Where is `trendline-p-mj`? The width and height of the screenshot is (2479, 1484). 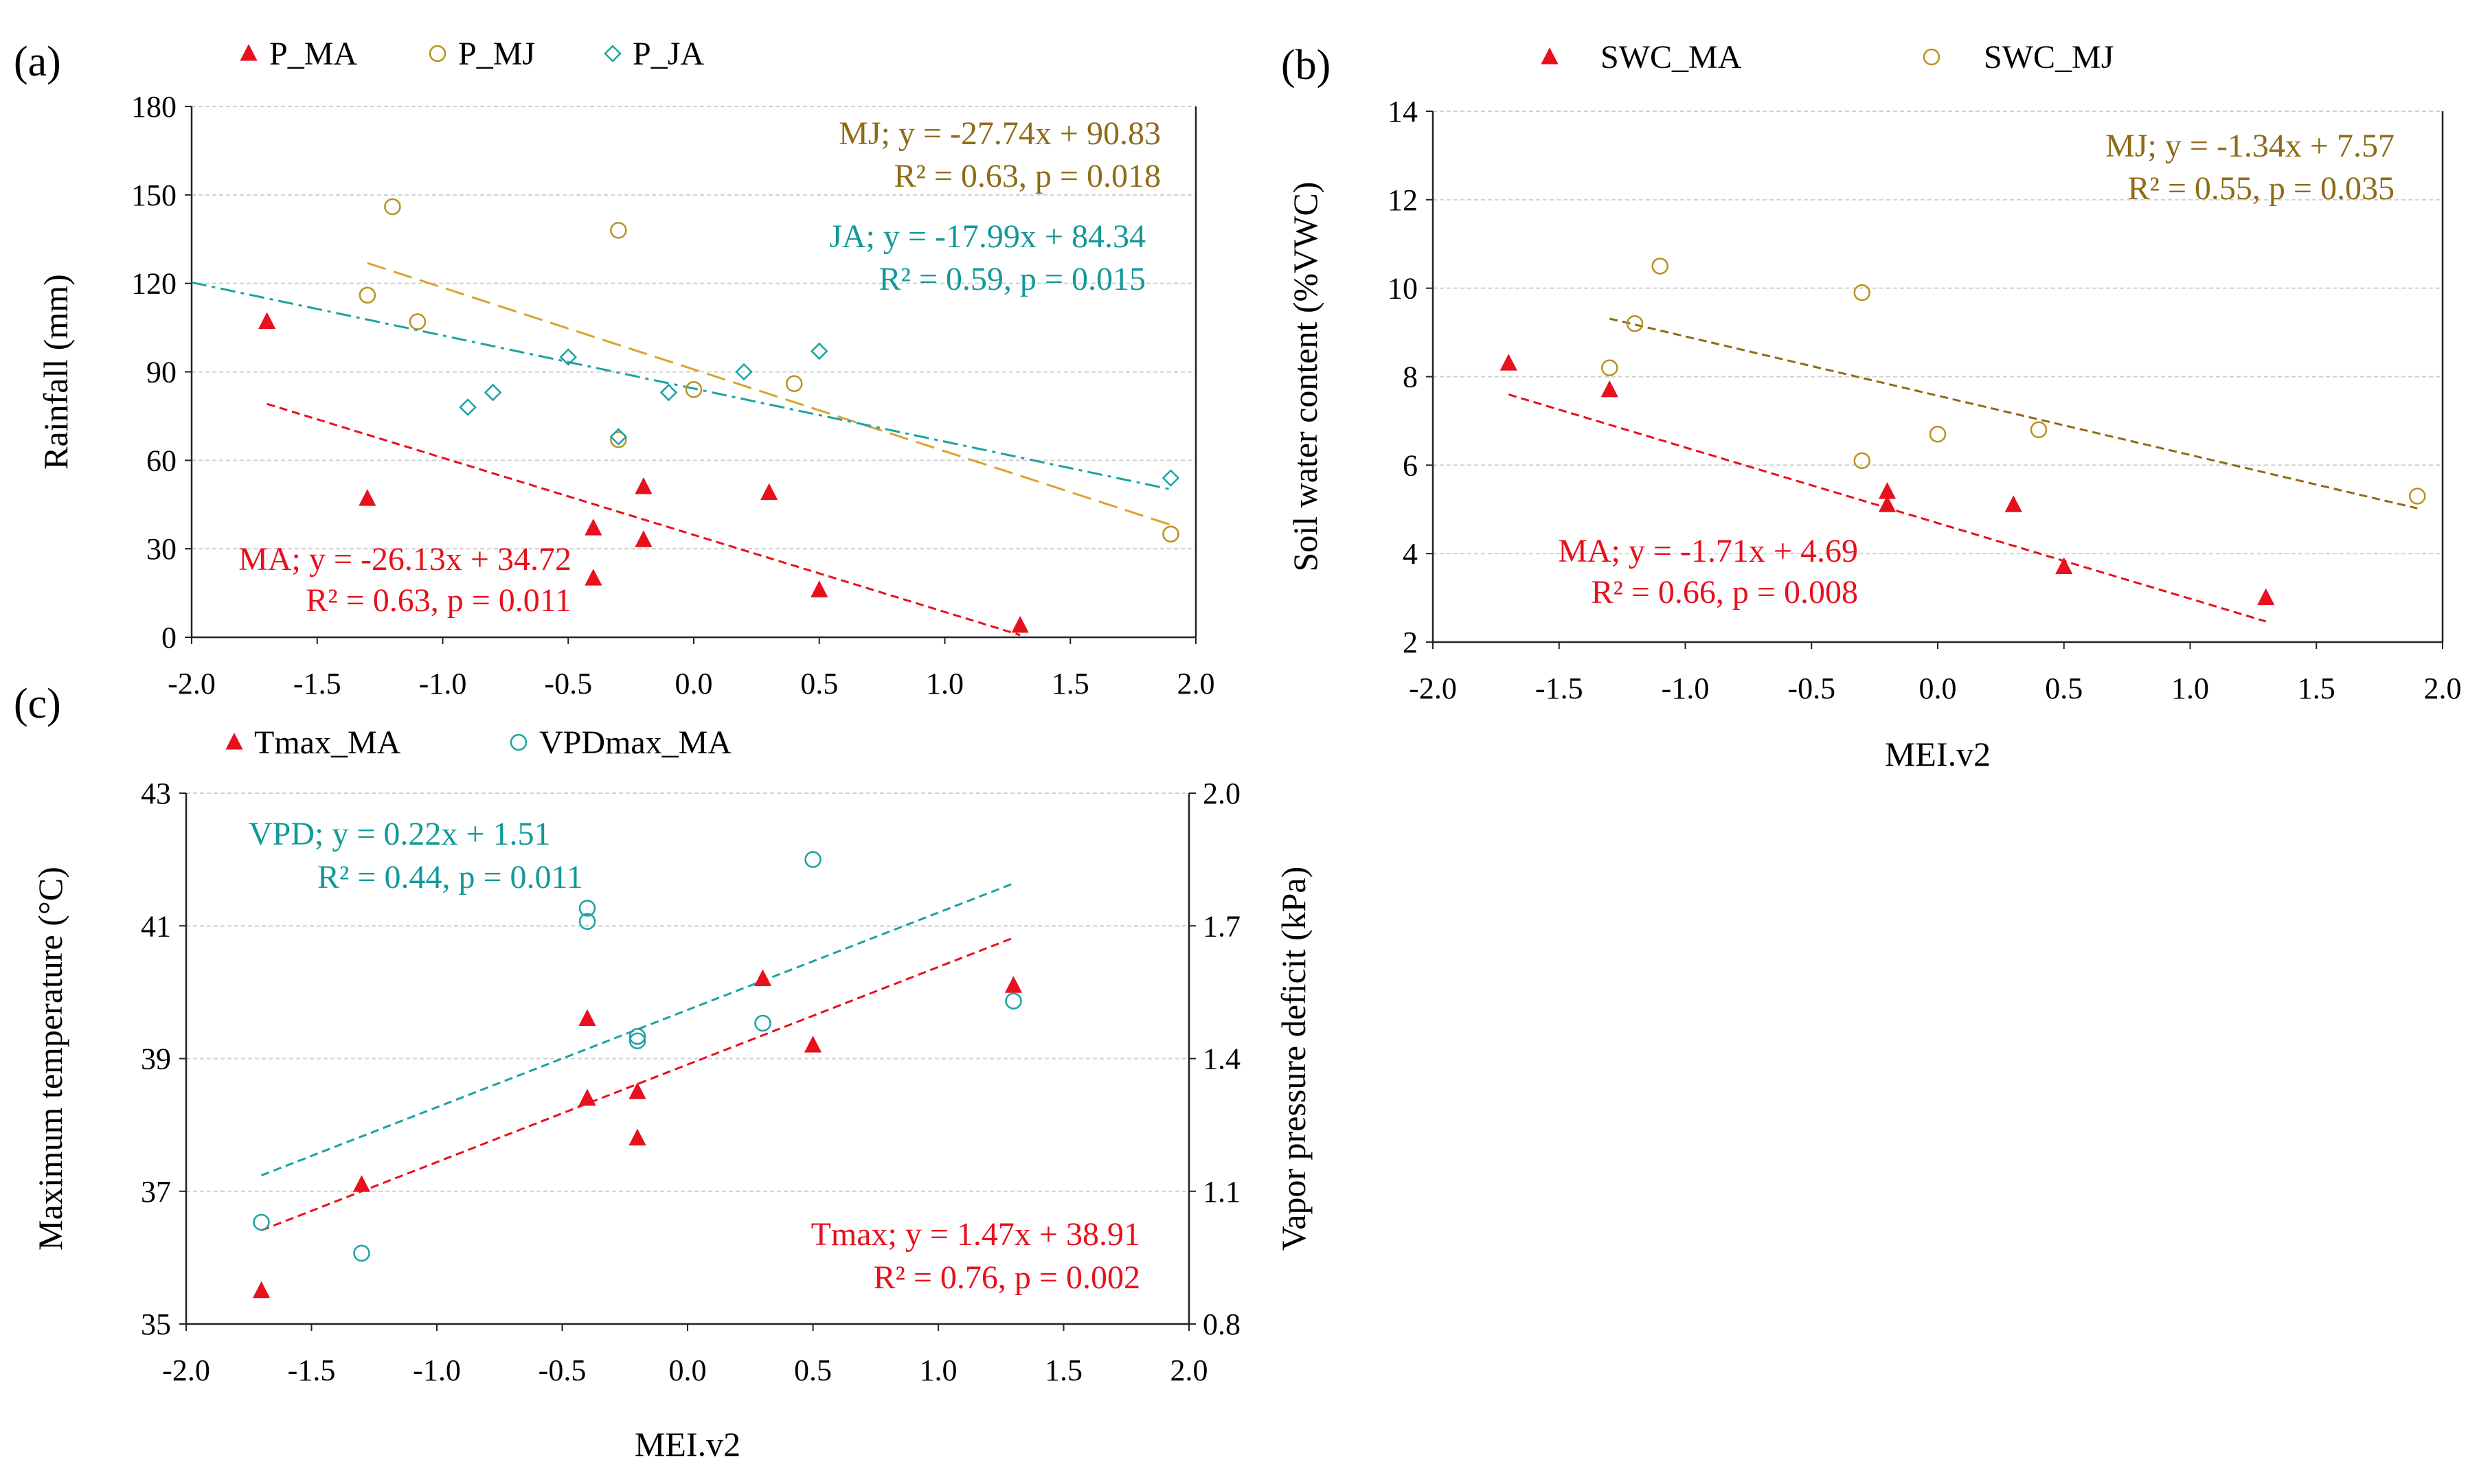 trendline-p-mj is located at coordinates (769, 394).